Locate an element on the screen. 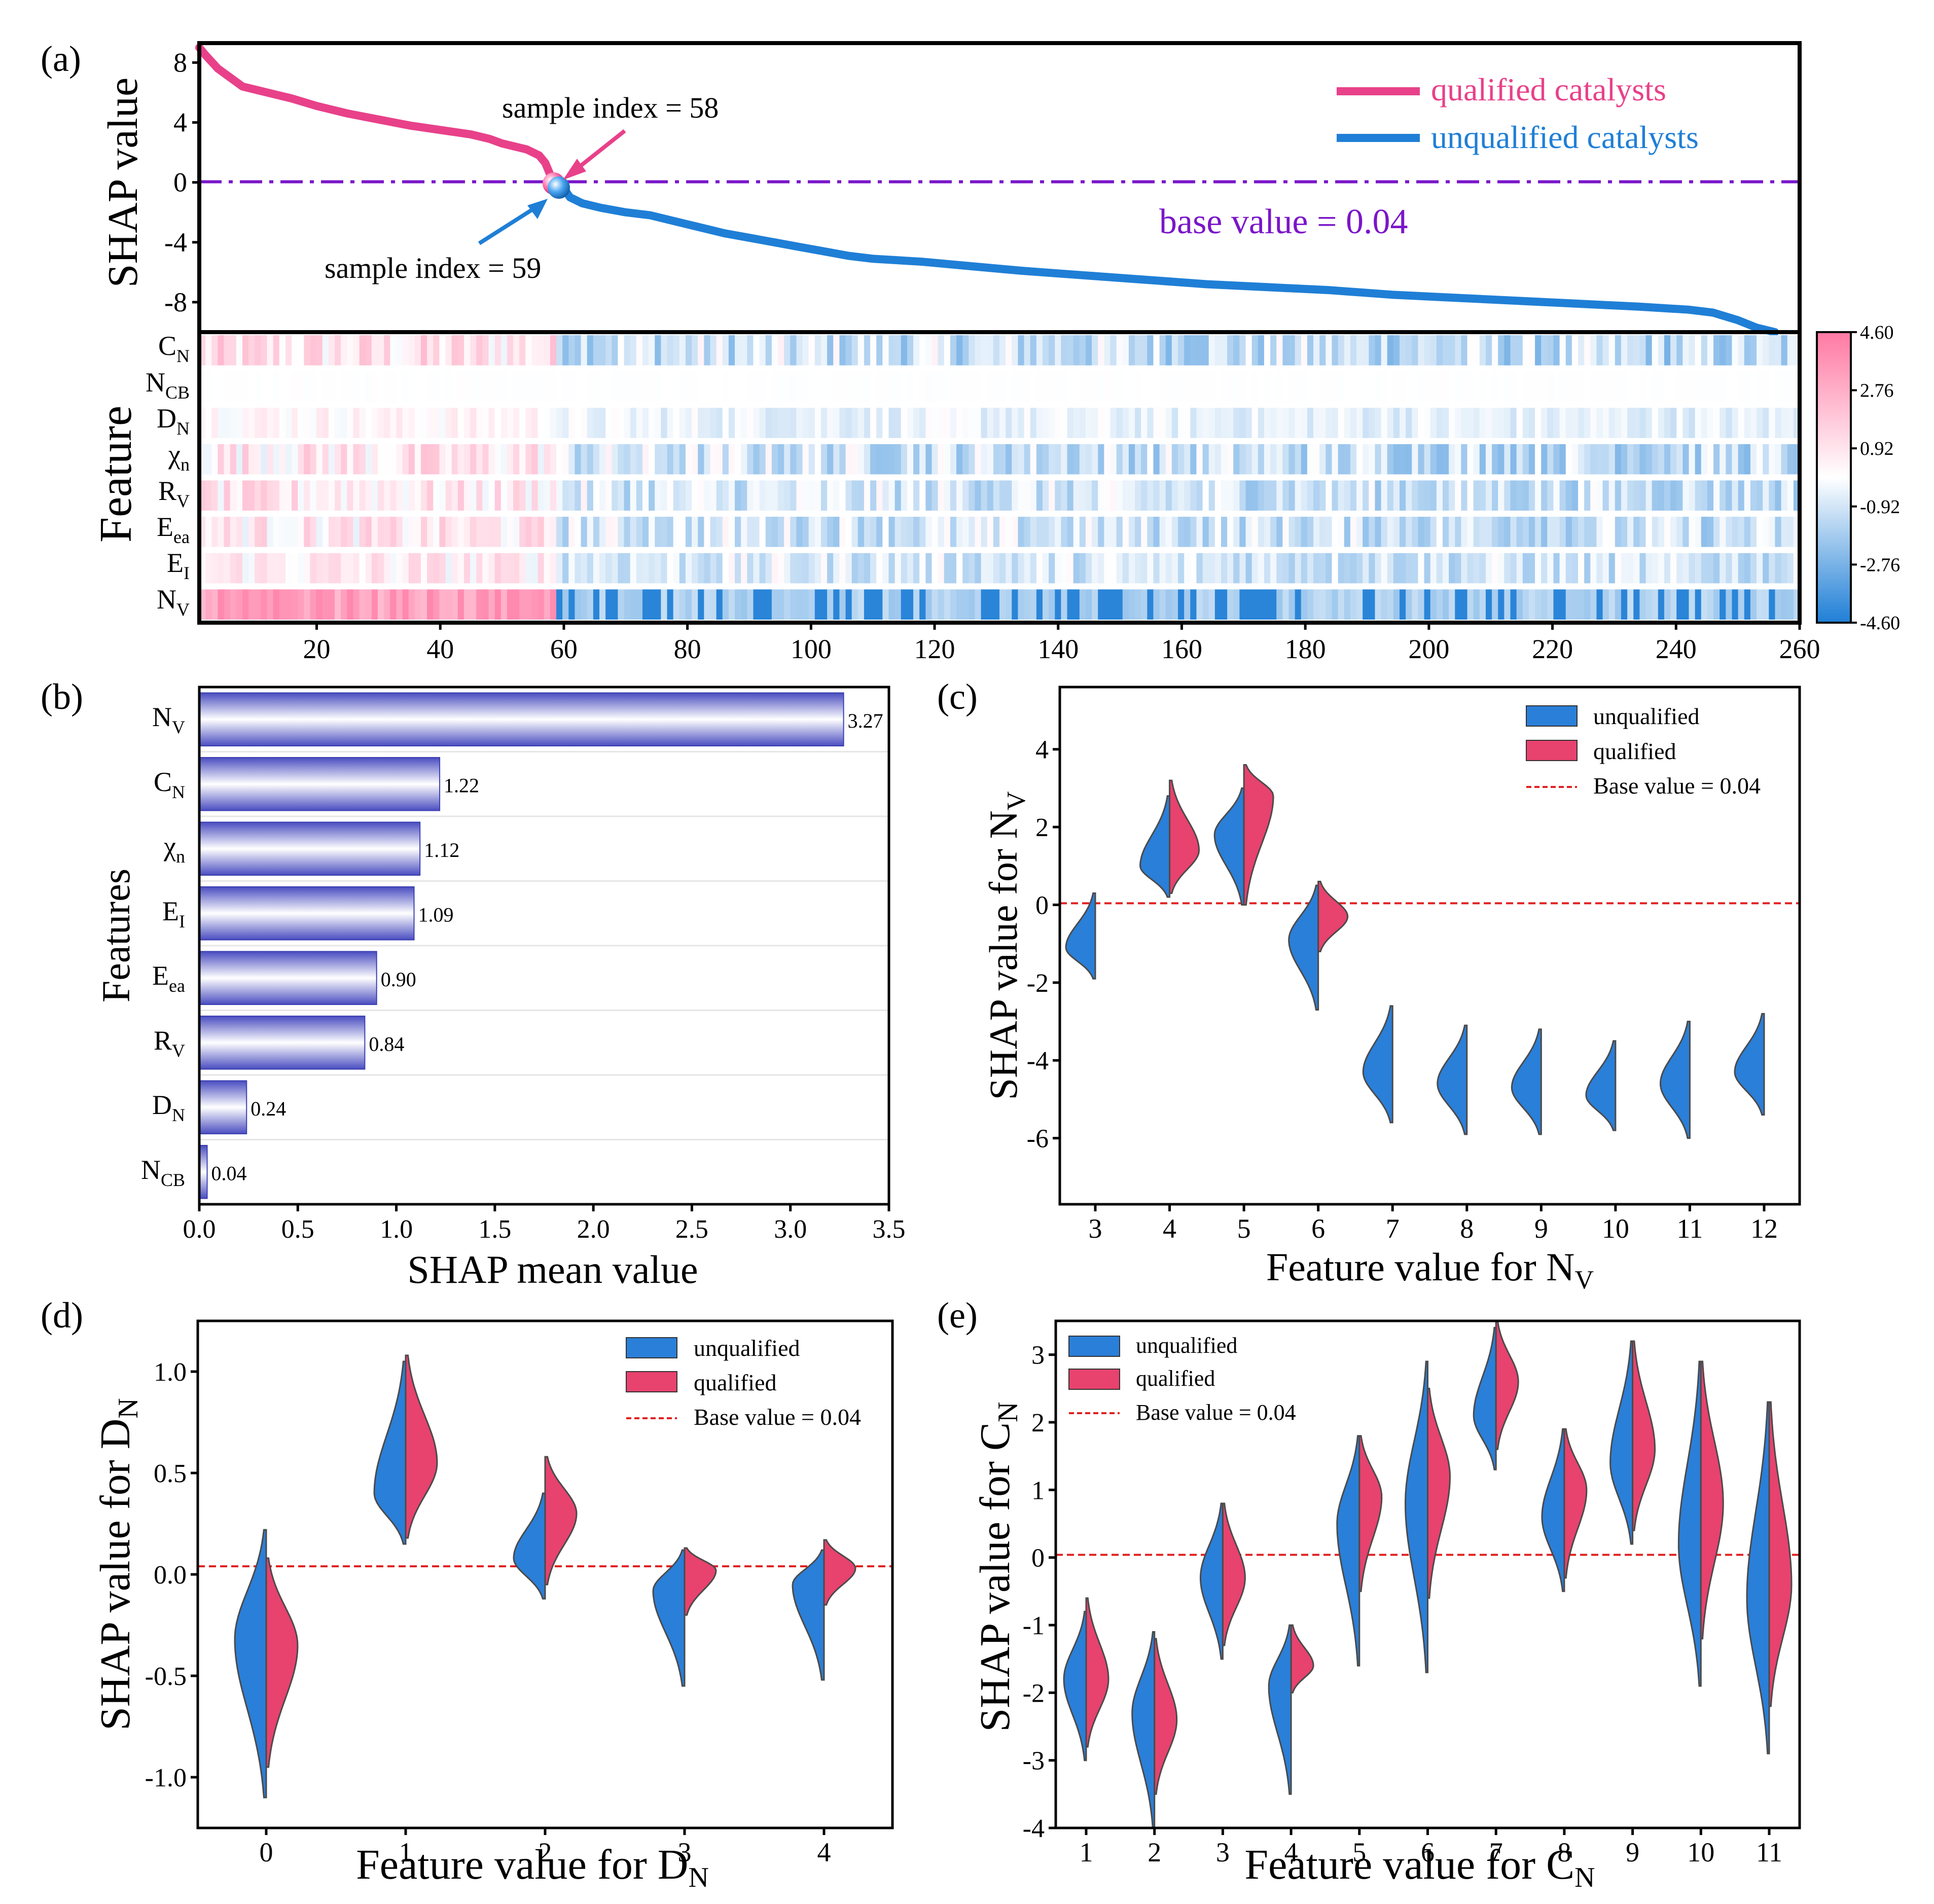 This screenshot has height=1904, width=1934. ytick-label: -0.5 is located at coordinates (166, 1676).